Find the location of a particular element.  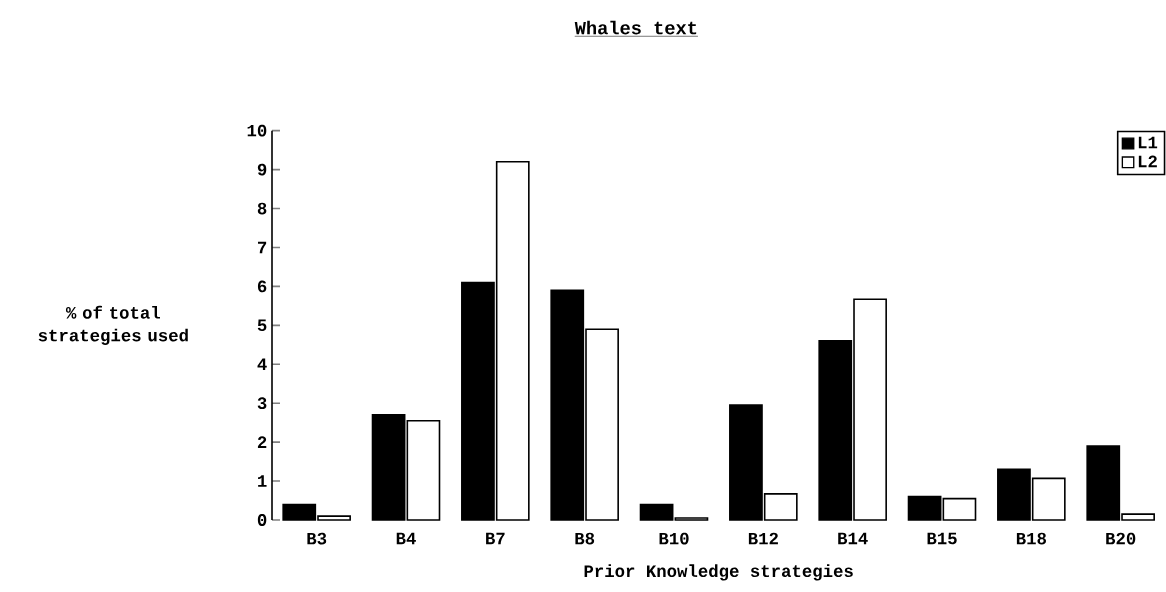

y-tick-label: 4 is located at coordinates (262, 364).